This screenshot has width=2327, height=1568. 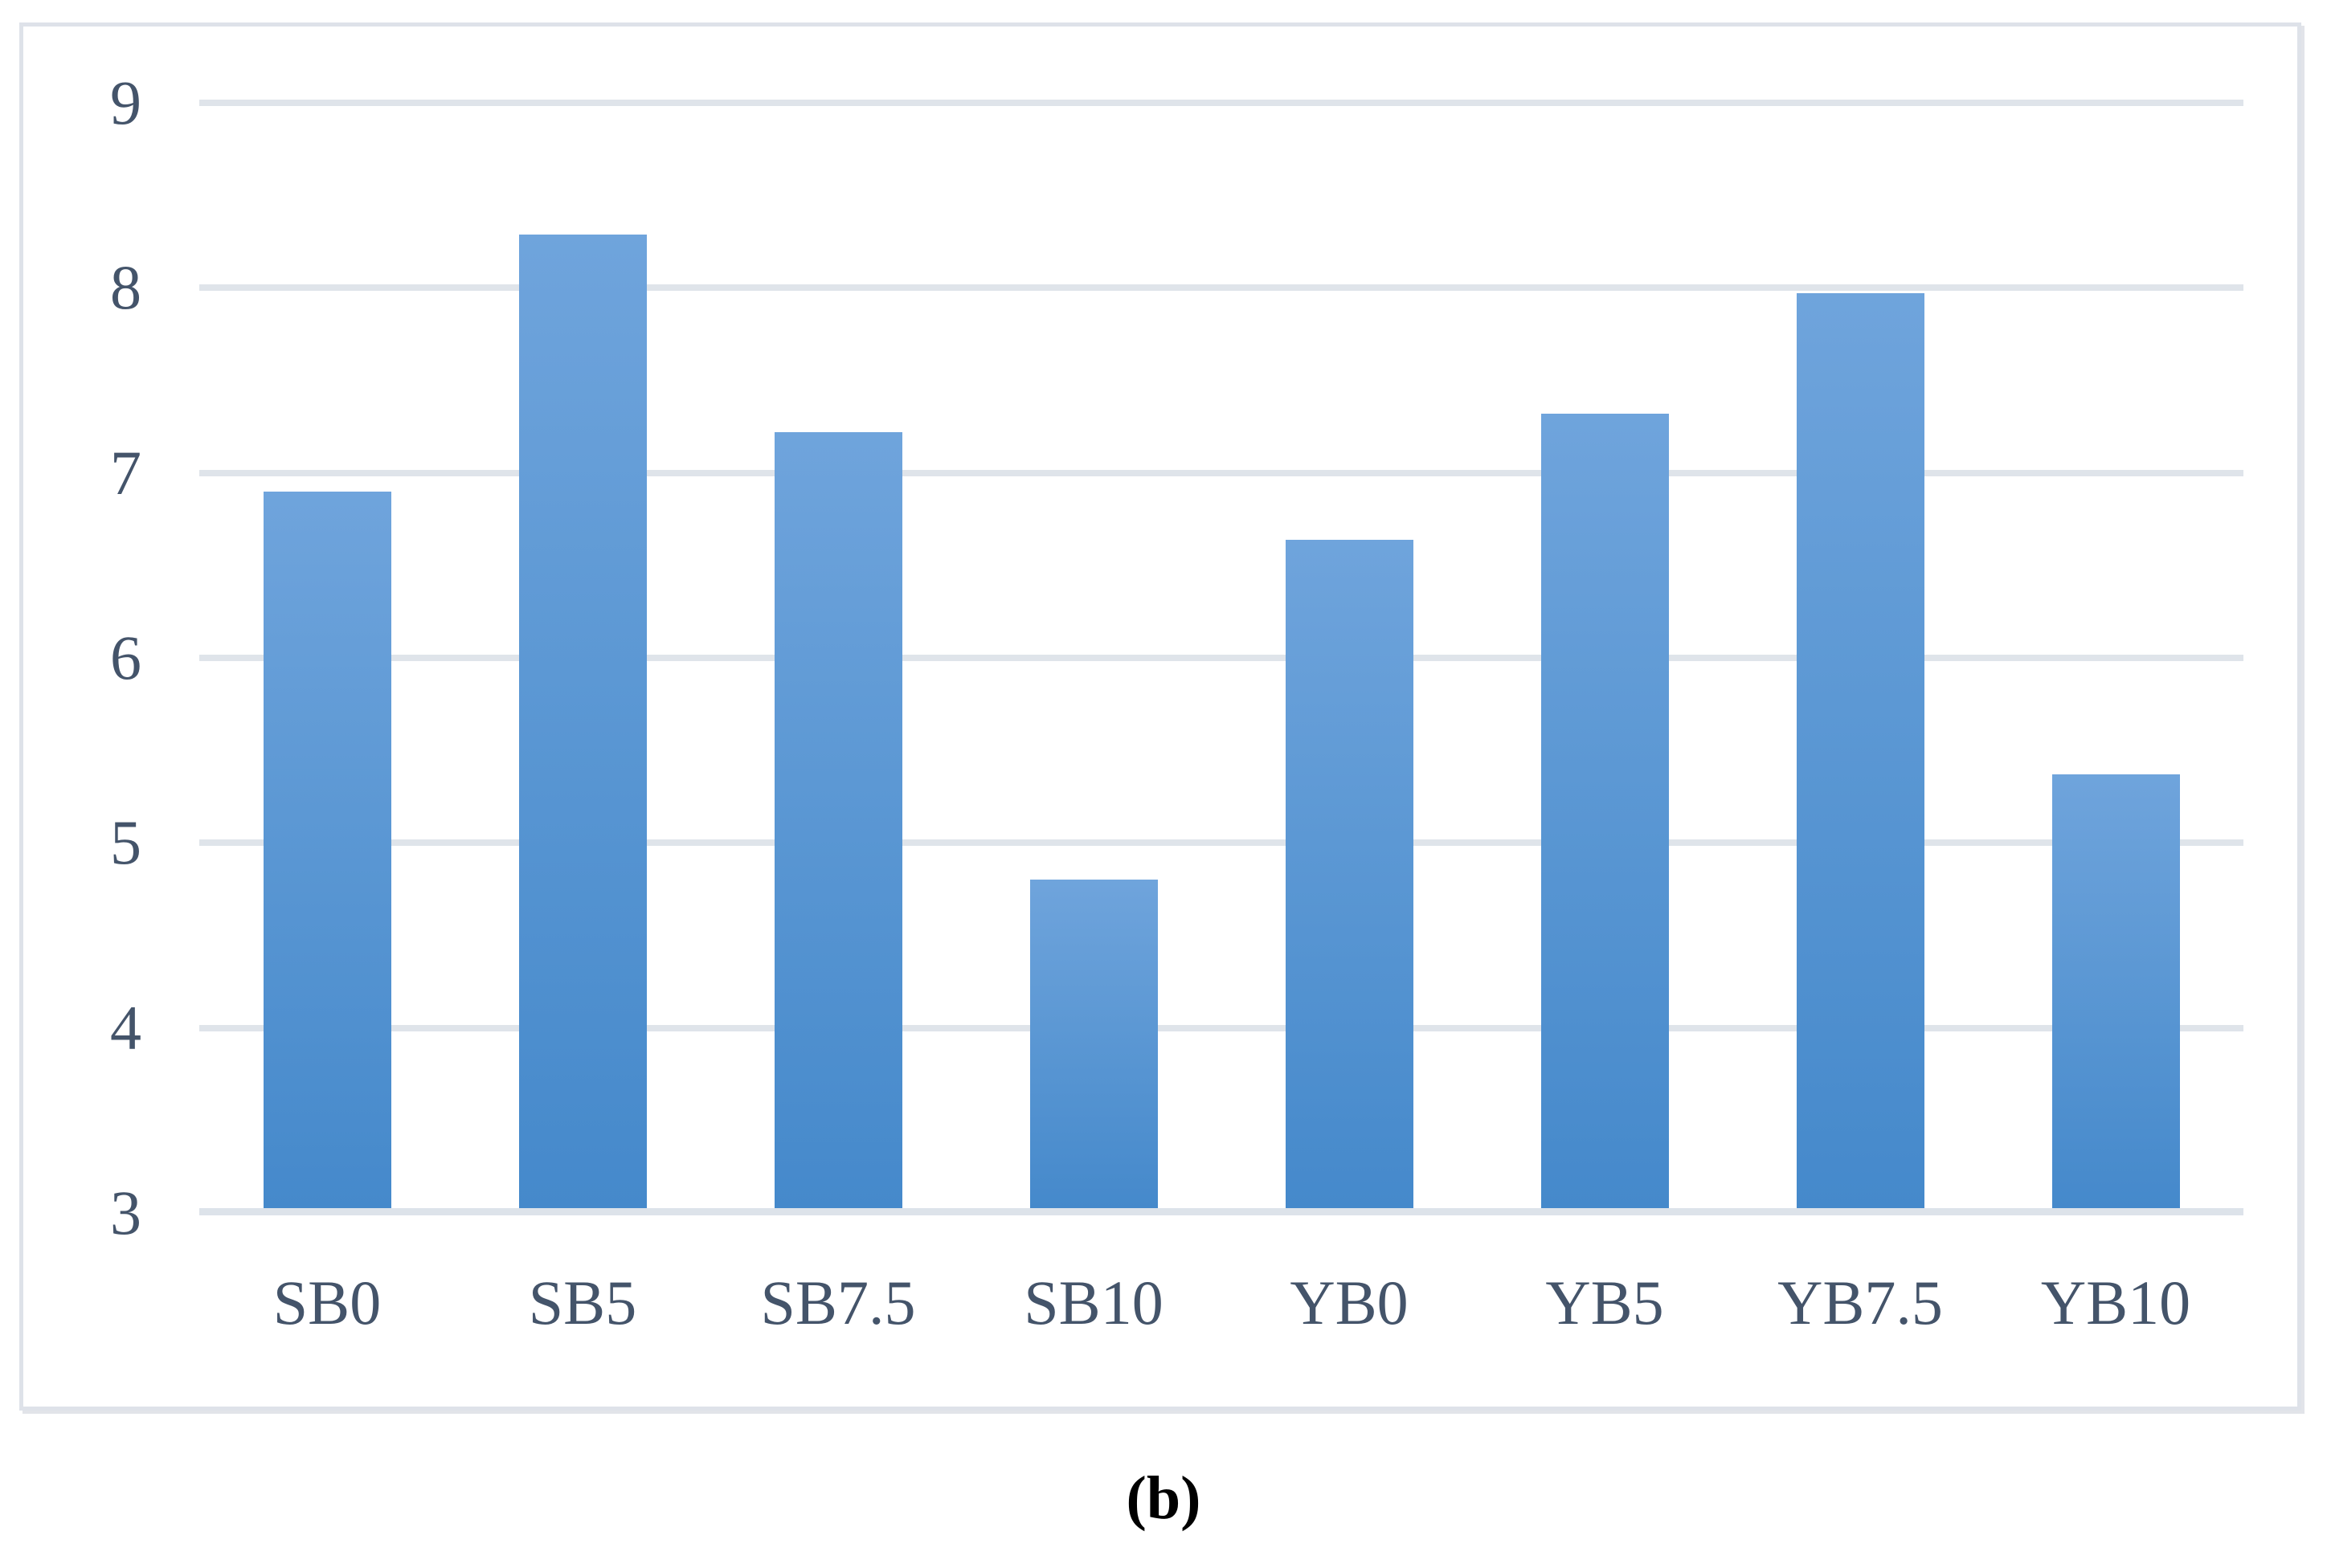 What do you see at coordinates (838, 1302) in the screenshot?
I see `x-category-label-SB7.5: SB7.5` at bounding box center [838, 1302].